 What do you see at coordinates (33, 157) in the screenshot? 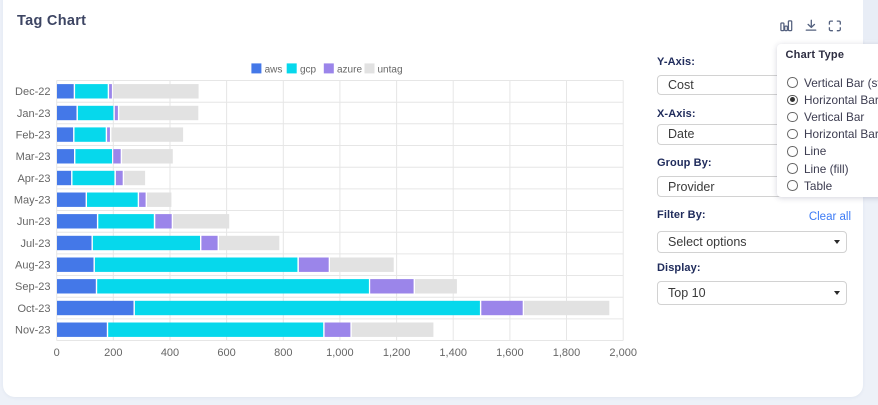
I see `svg-text: Mar-23` at bounding box center [33, 157].